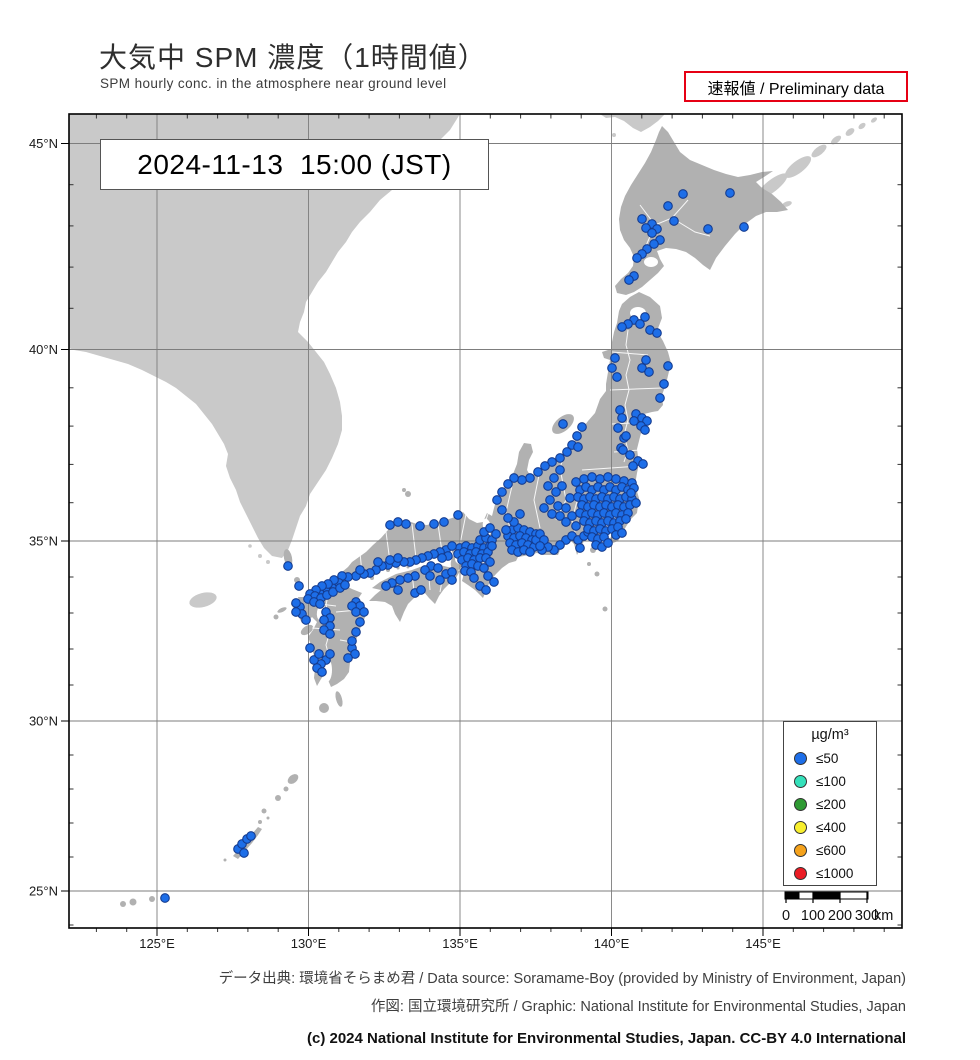  Describe the element at coordinates (763, 943) in the screenshot. I see `lon-axis-label: 145°E` at that location.